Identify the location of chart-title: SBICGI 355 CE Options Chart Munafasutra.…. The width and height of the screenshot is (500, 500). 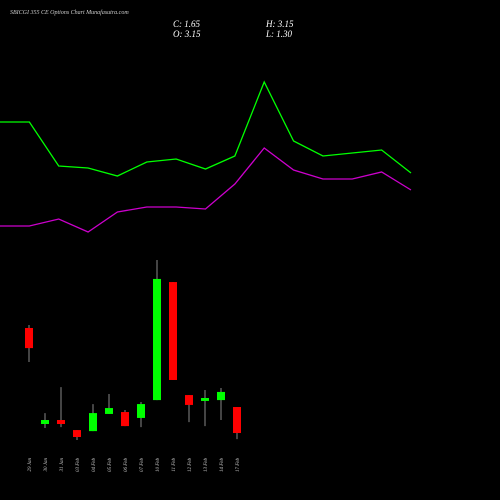
(69, 12).